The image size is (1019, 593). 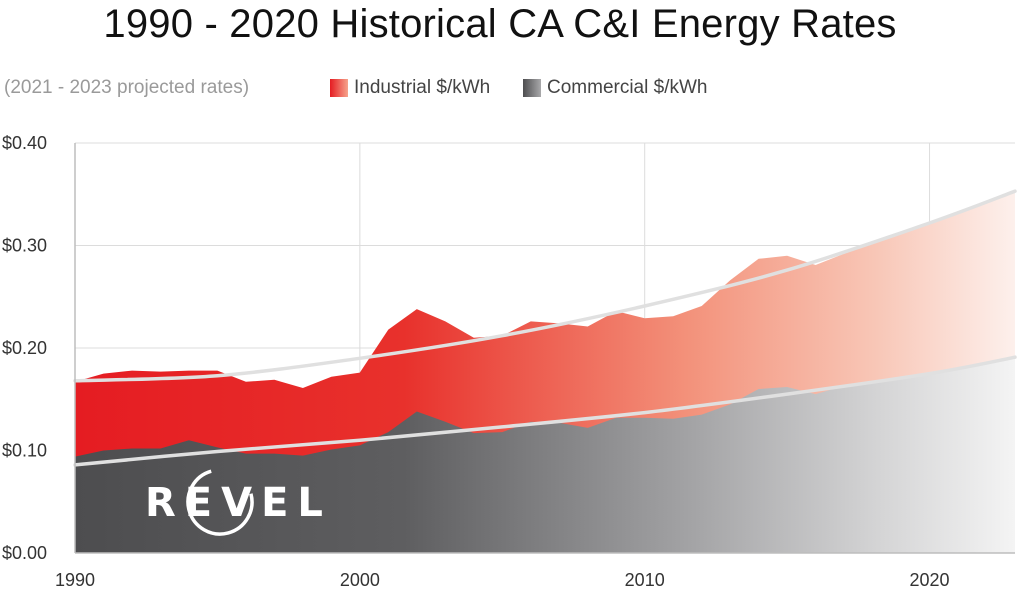 I want to click on y-tick-label: $0.20, so click(x=24, y=348).